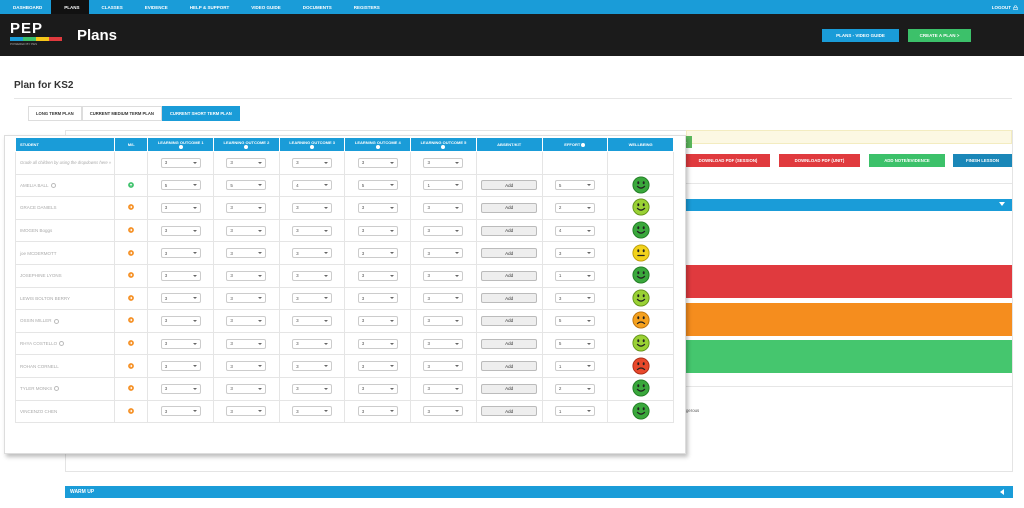 The width and height of the screenshot is (1024, 508). Describe the element at coordinates (39, 366) in the screenshot. I see `student-name: ROHAN CORNELL` at that location.